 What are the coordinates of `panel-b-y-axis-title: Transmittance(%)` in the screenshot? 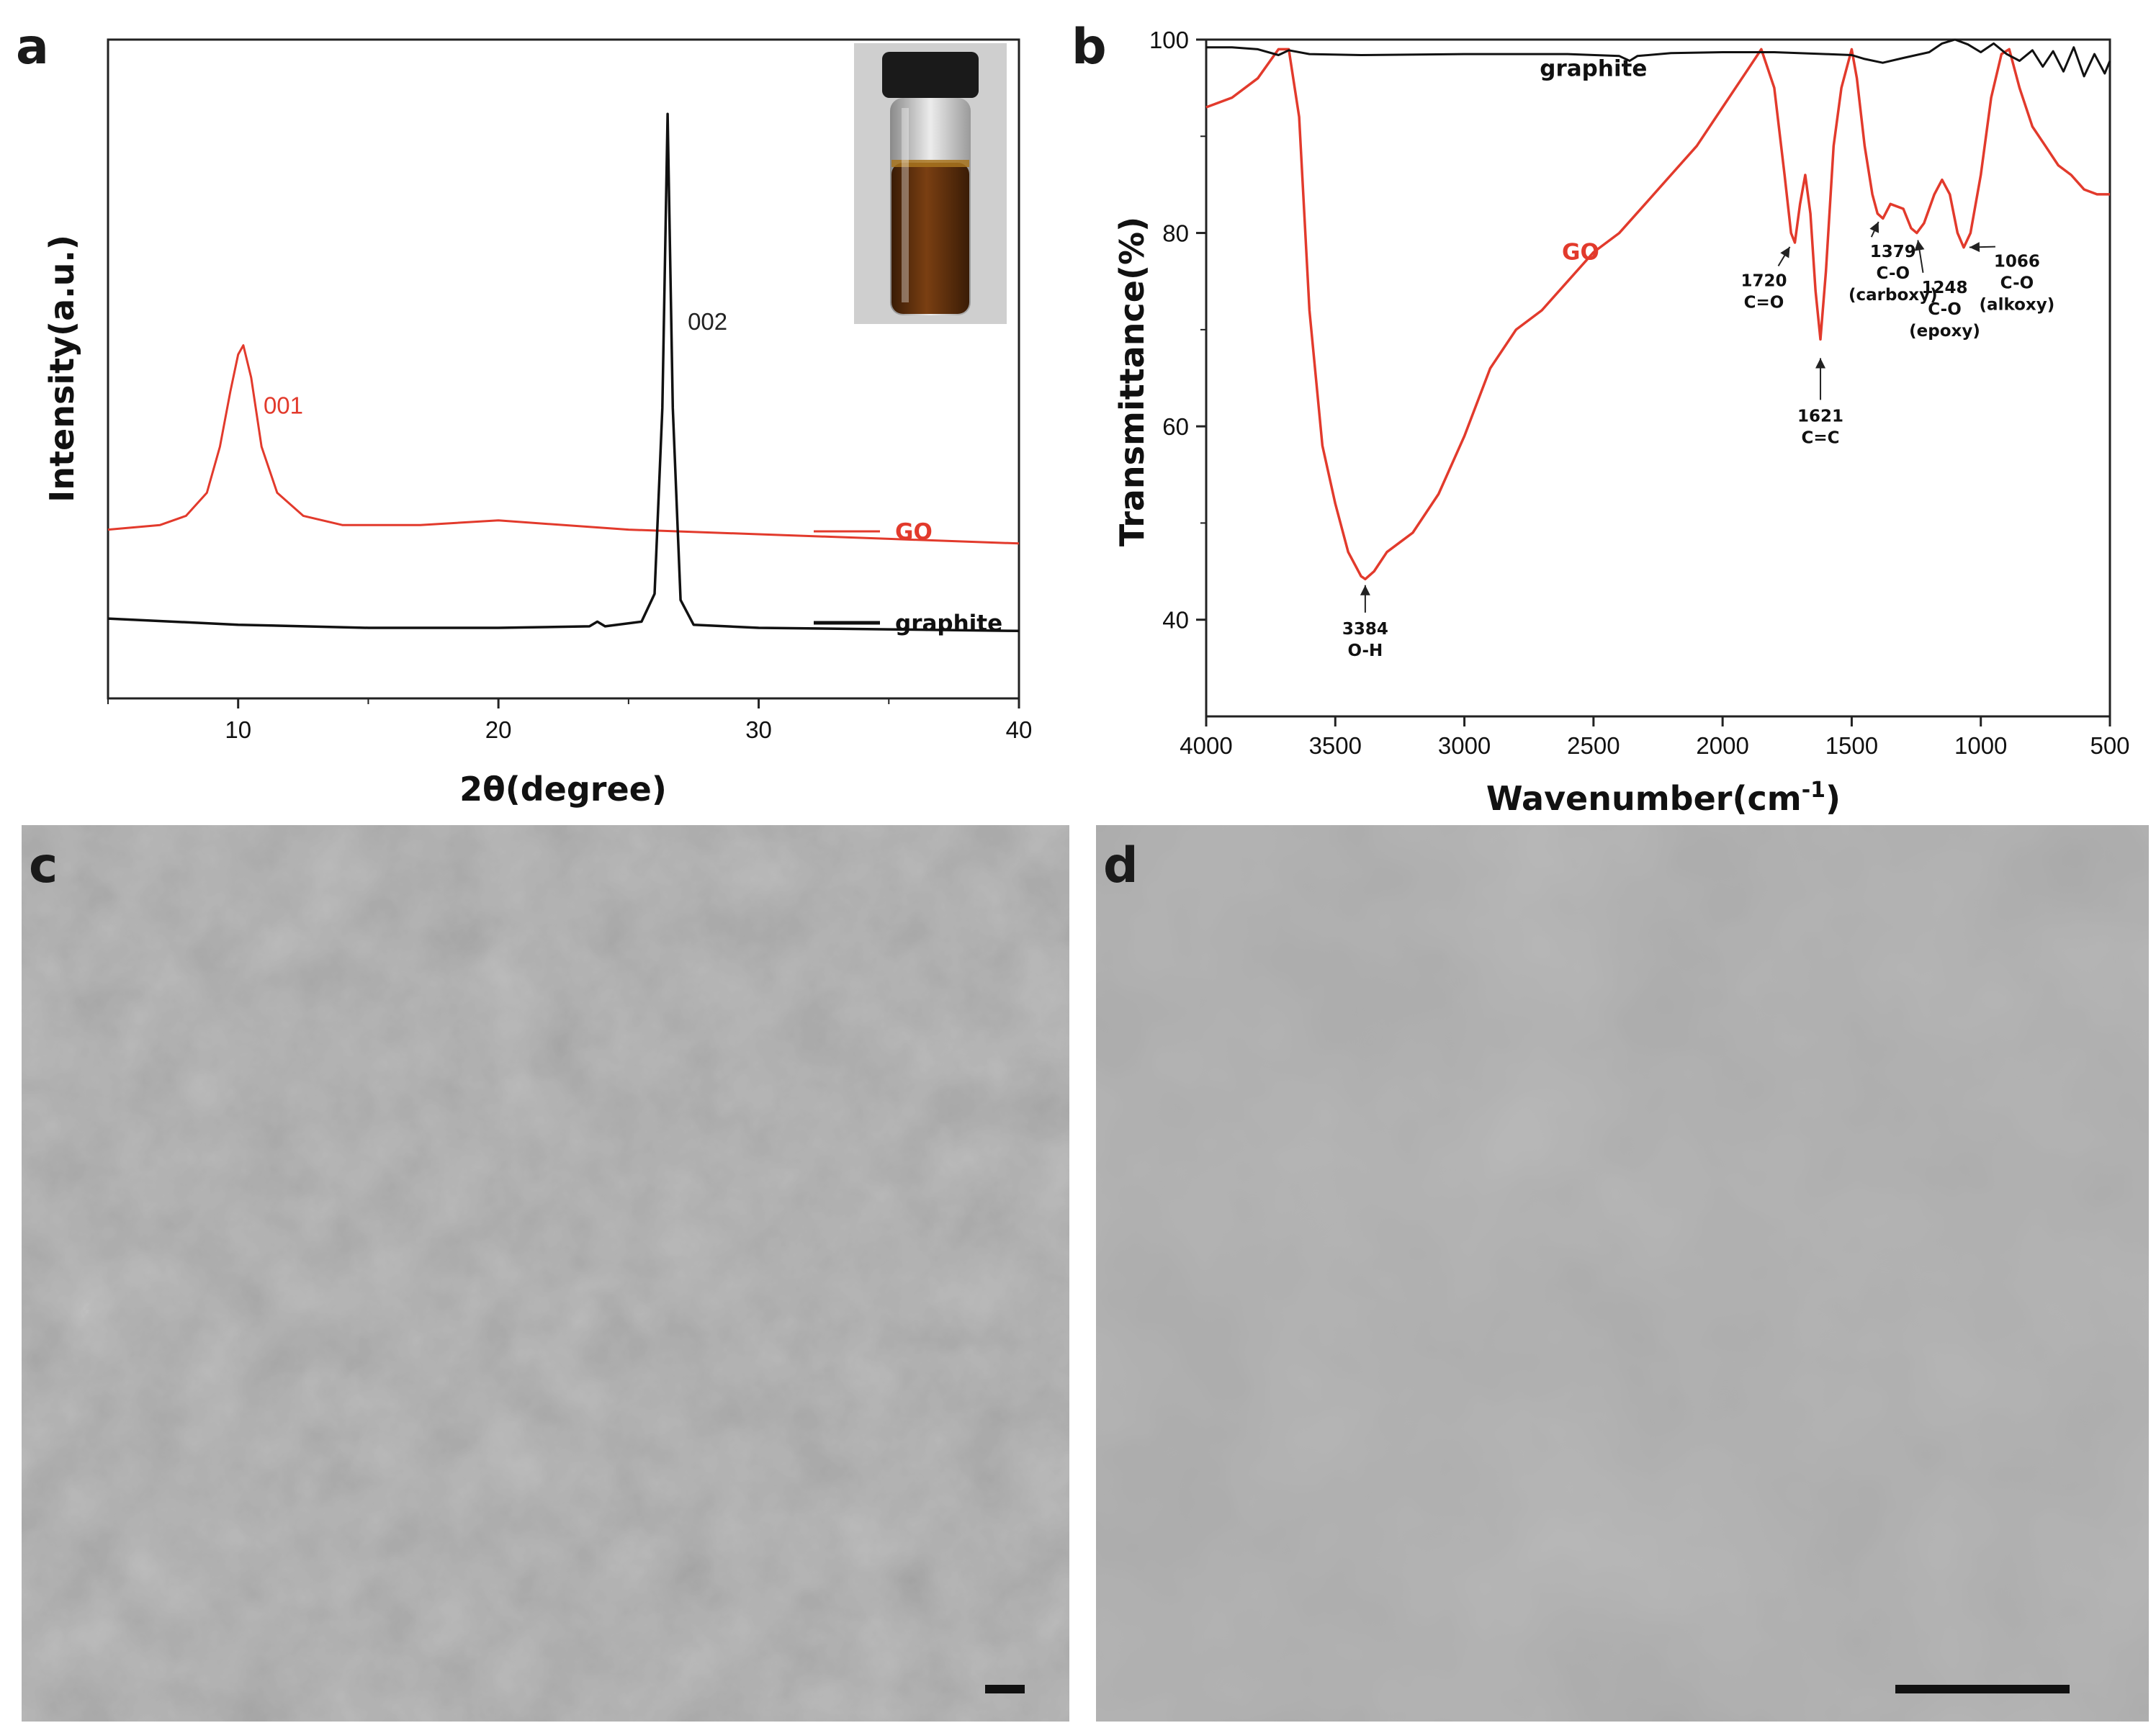 It's located at (1132, 381).